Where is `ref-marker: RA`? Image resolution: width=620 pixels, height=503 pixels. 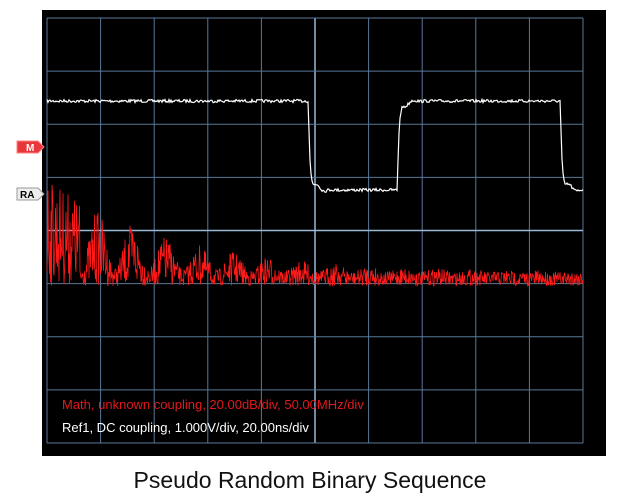 ref-marker: RA is located at coordinates (30, 194).